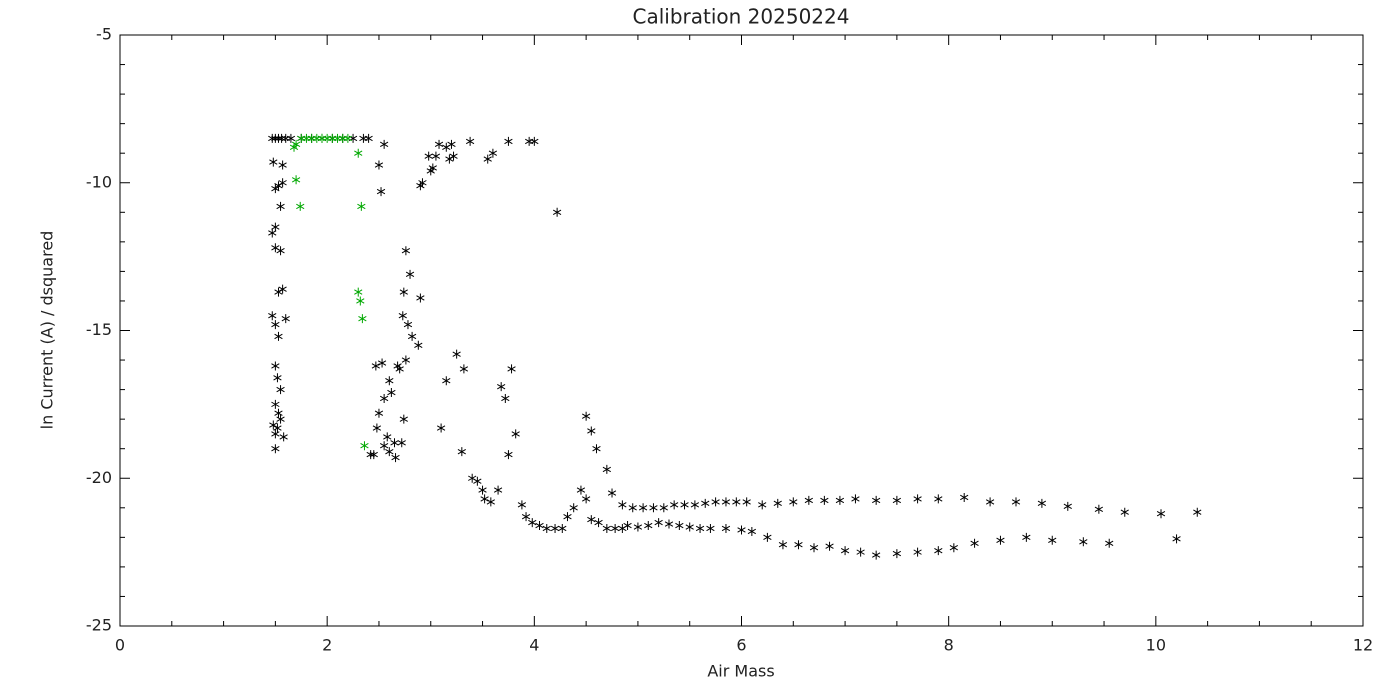 This screenshot has width=1400, height=700. Describe the element at coordinates (327, 645) in the screenshot. I see `x-tick-label: 2` at that location.